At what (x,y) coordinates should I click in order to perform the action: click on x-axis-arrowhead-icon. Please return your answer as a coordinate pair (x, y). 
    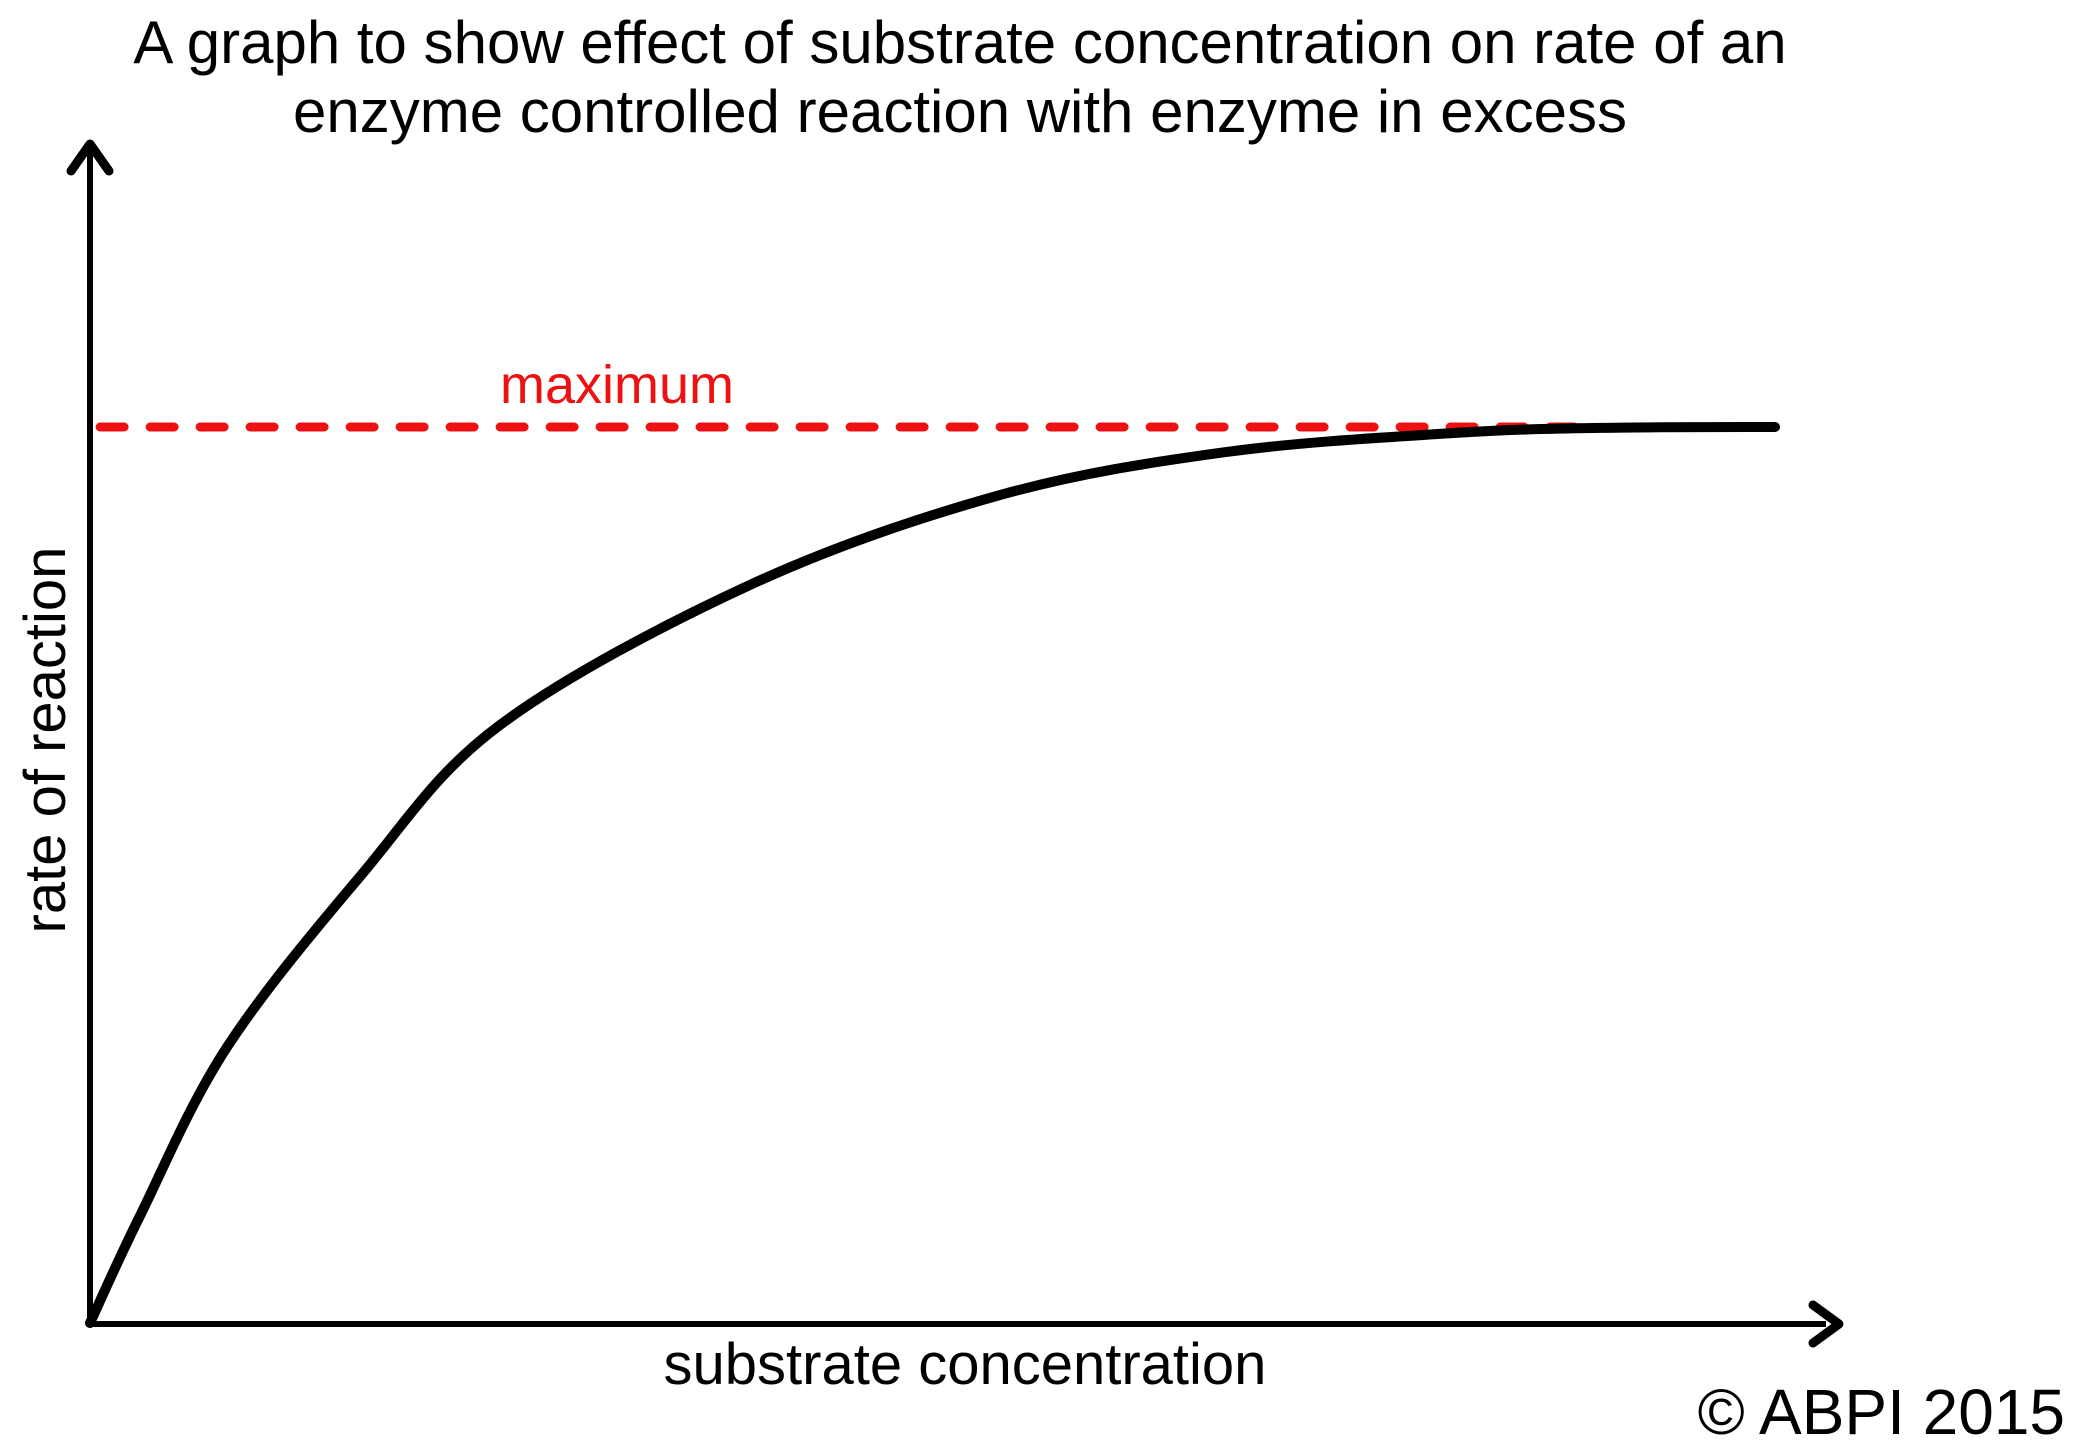
    Looking at the image, I should click on (1826, 1324).